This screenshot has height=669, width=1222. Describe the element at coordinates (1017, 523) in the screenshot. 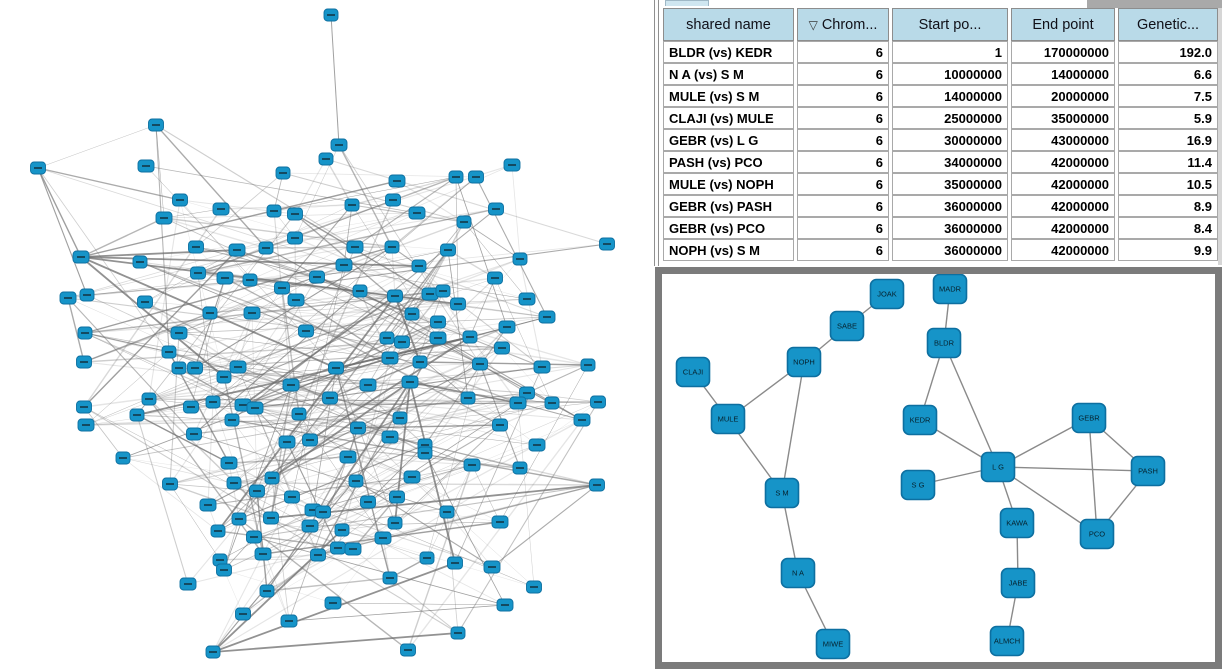

I see `network-node-kawa: KAWA` at that location.